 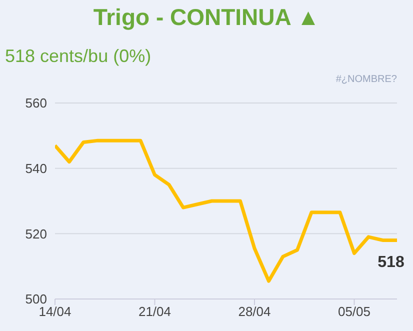 What do you see at coordinates (206, 17) in the screenshot?
I see `chart-title: Trigo - CONTINUA ▲` at bounding box center [206, 17].